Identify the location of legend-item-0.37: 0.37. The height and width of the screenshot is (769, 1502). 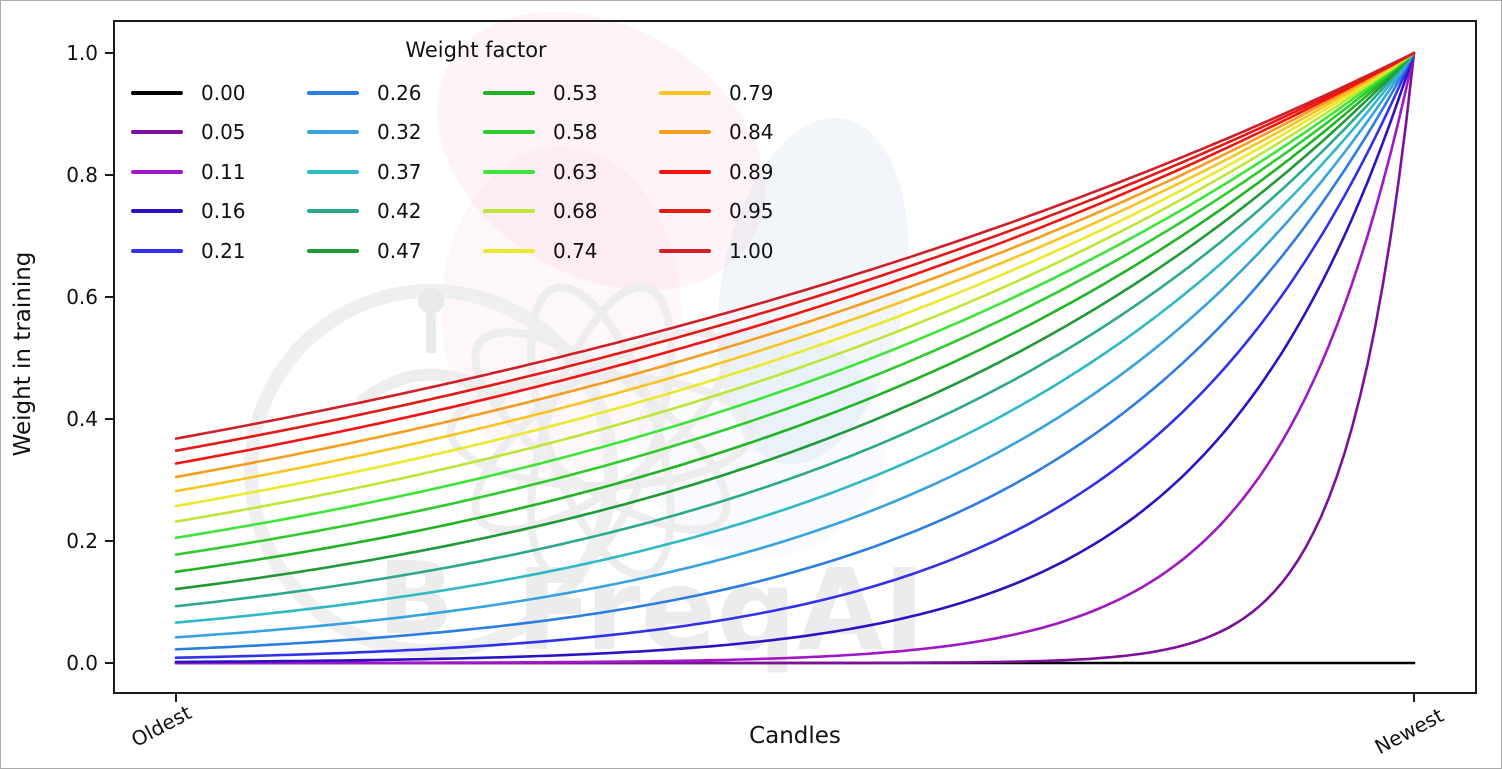
(395, 172).